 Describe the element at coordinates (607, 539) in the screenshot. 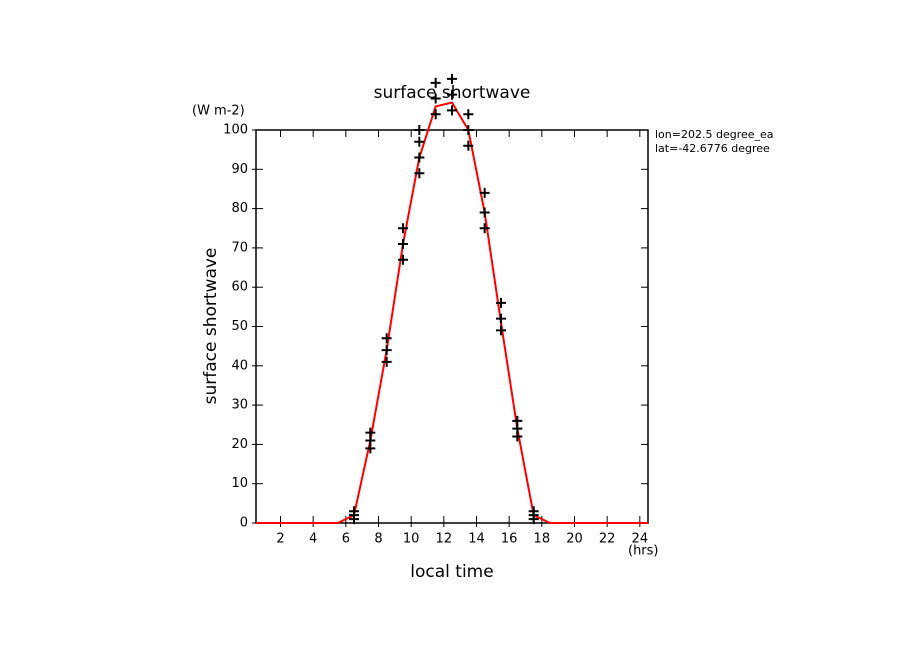

I see `x-tick-label: 22` at that location.